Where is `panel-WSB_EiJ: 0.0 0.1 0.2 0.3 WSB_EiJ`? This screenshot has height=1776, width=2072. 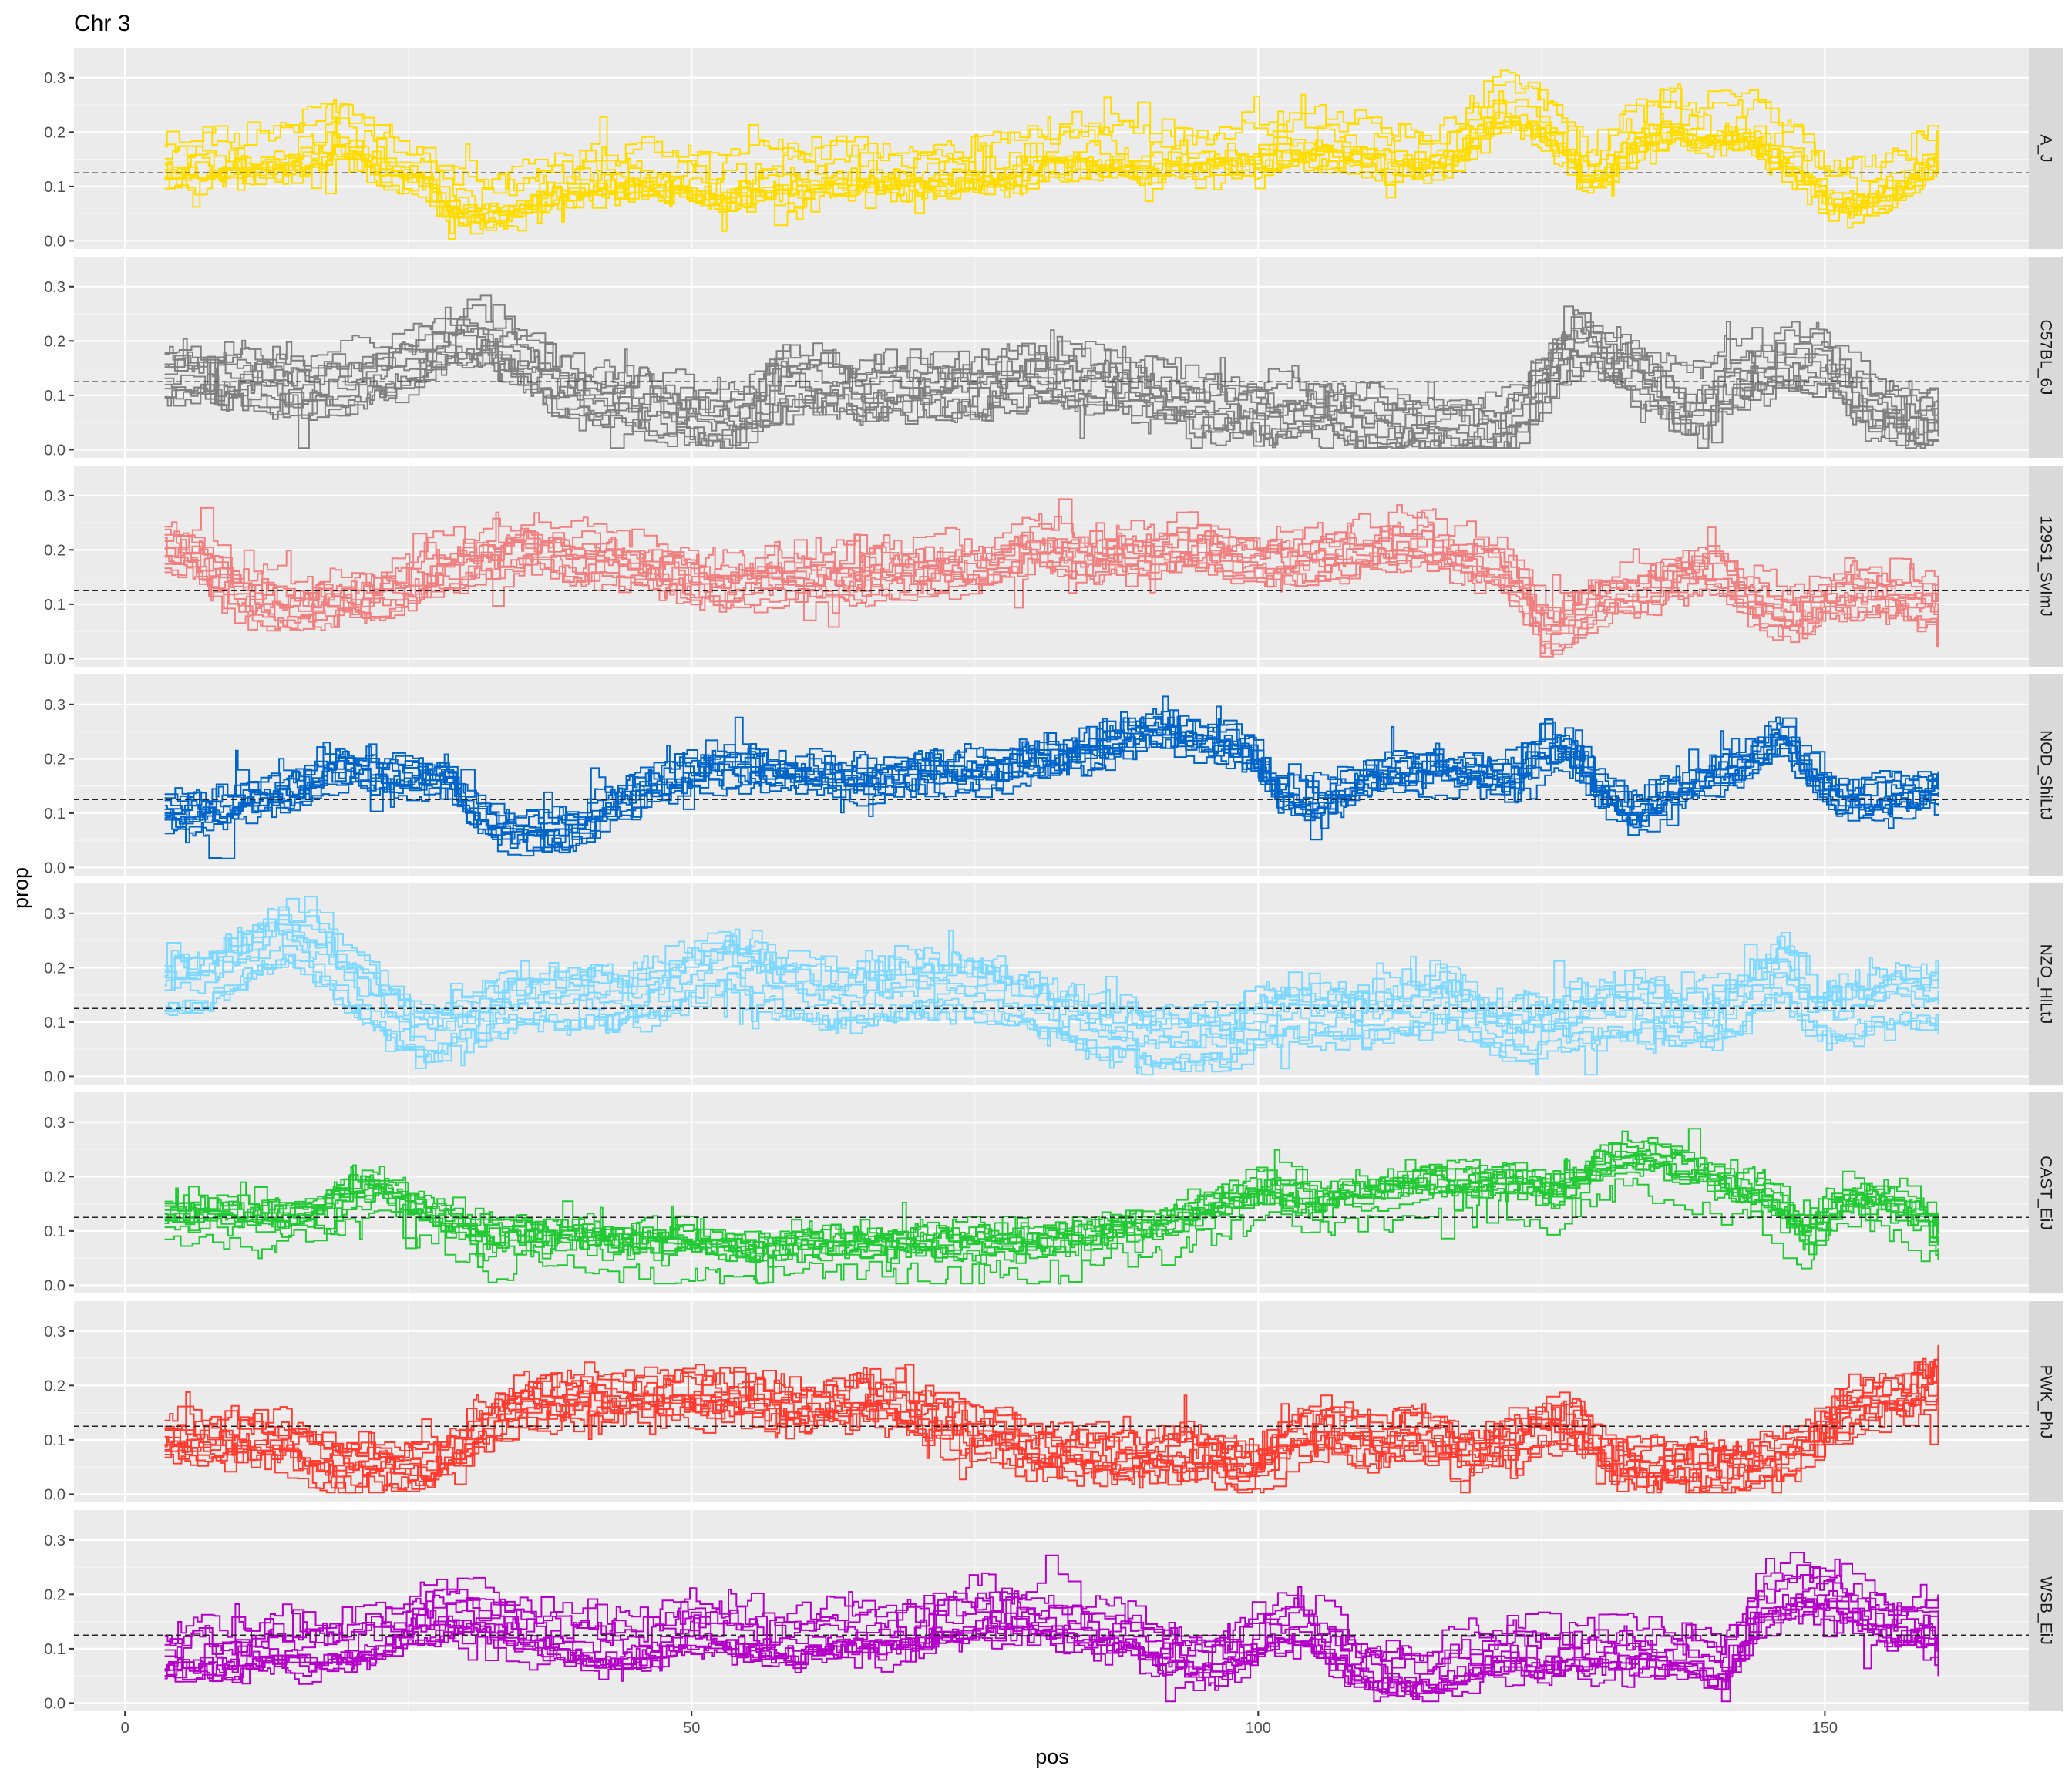 panel-WSB_EiJ: 0.0 0.1 0.2 0.3 WSB_EiJ is located at coordinates (1053, 1611).